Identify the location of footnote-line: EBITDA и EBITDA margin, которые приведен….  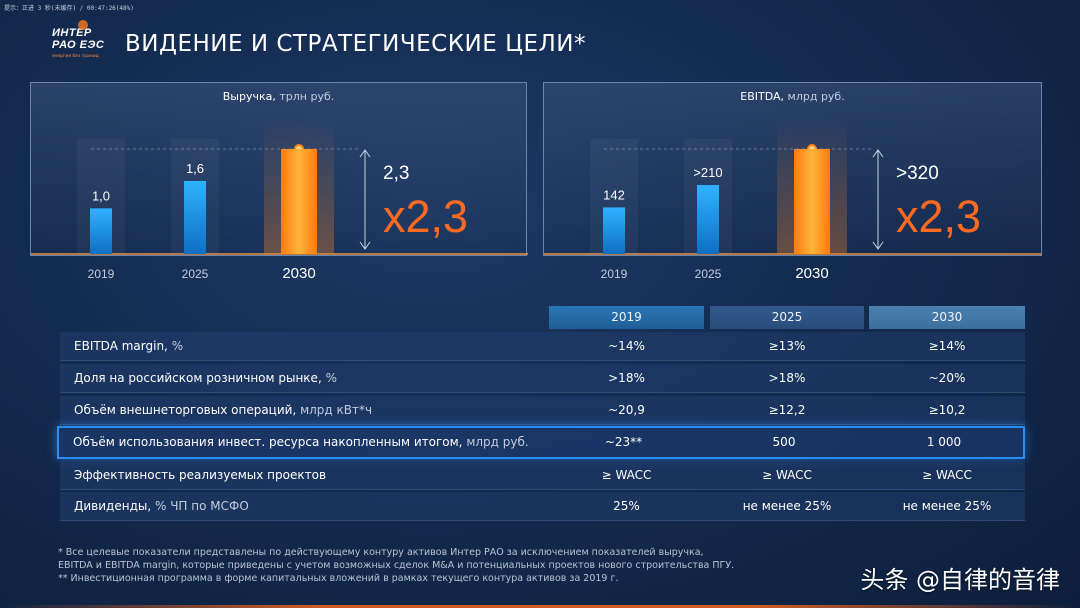
(396, 565).